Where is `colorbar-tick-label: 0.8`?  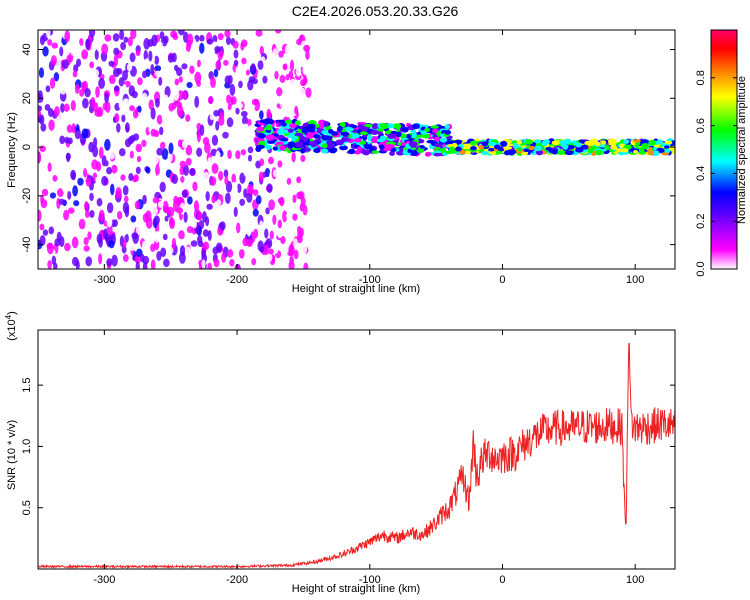
colorbar-tick-label: 0.8 is located at coordinates (701, 77).